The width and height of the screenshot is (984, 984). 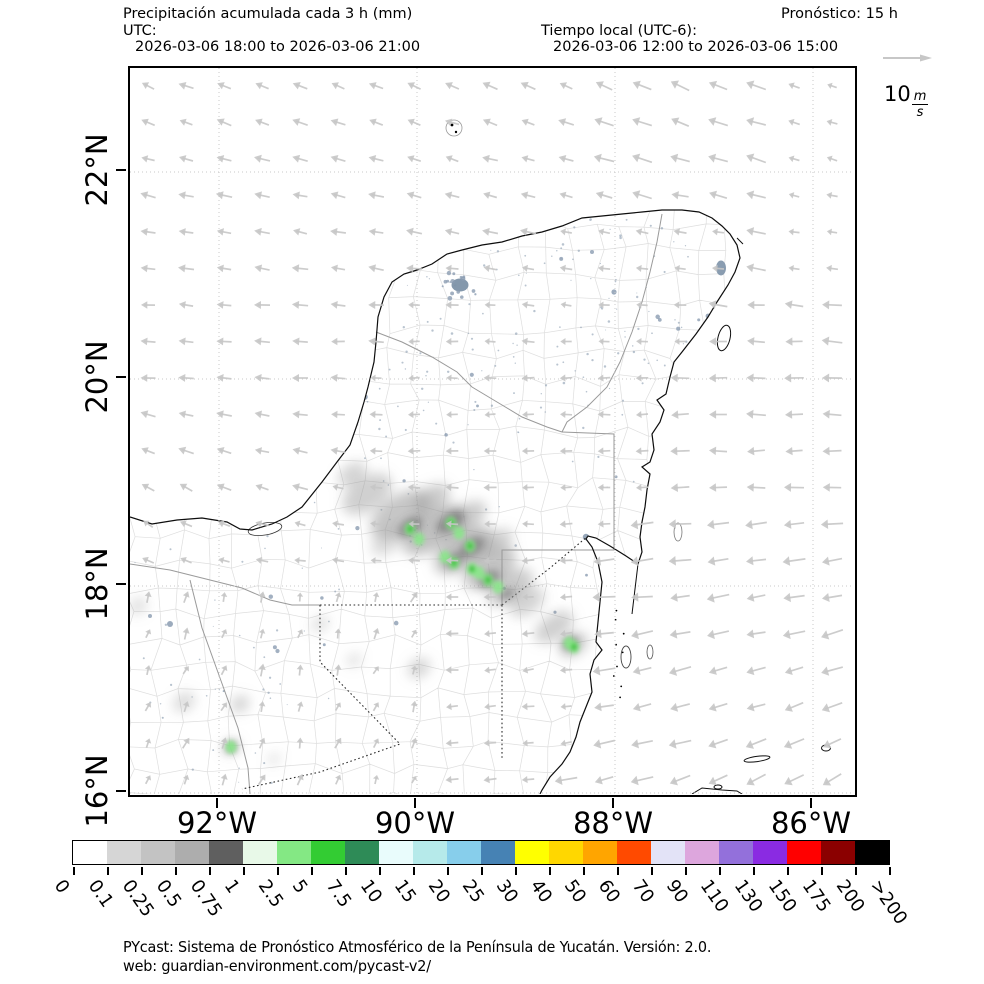 I want to click on colorbar-tick-label: 0.25, so click(x=137, y=898).